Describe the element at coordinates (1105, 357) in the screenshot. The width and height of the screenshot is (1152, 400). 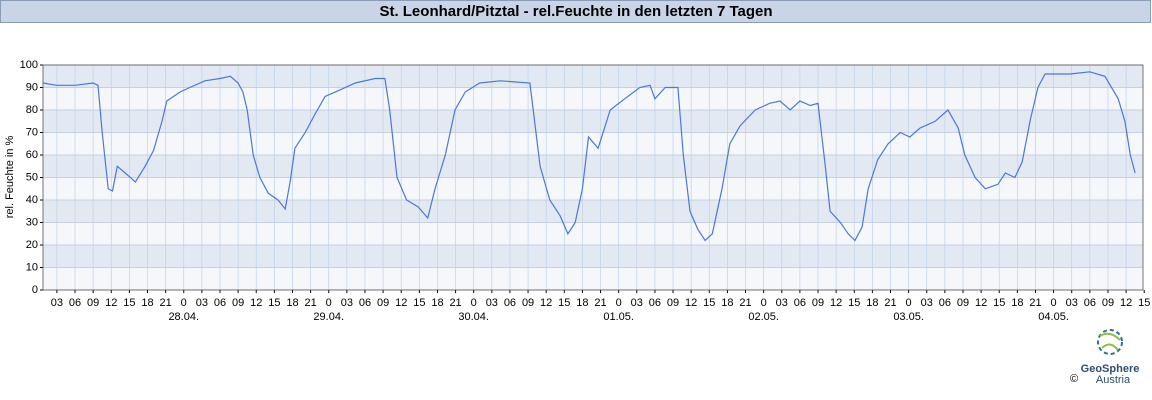
I see `logo: GeoSphere © Austria` at that location.